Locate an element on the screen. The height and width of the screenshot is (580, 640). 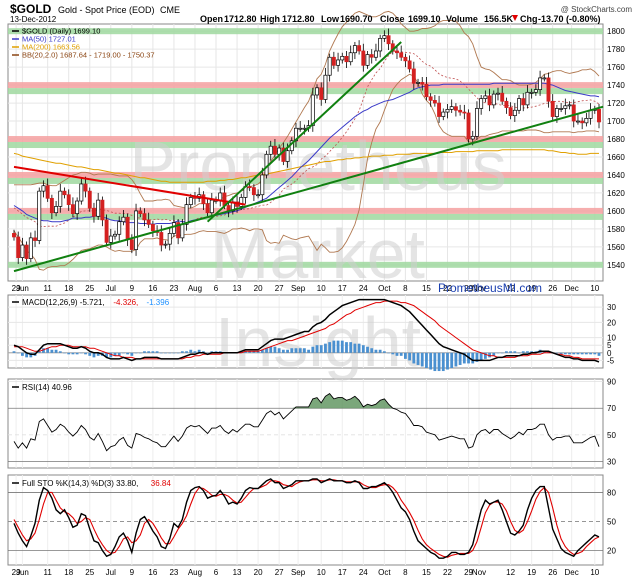
date-tick-label: 27 is located at coordinates (279, 288).